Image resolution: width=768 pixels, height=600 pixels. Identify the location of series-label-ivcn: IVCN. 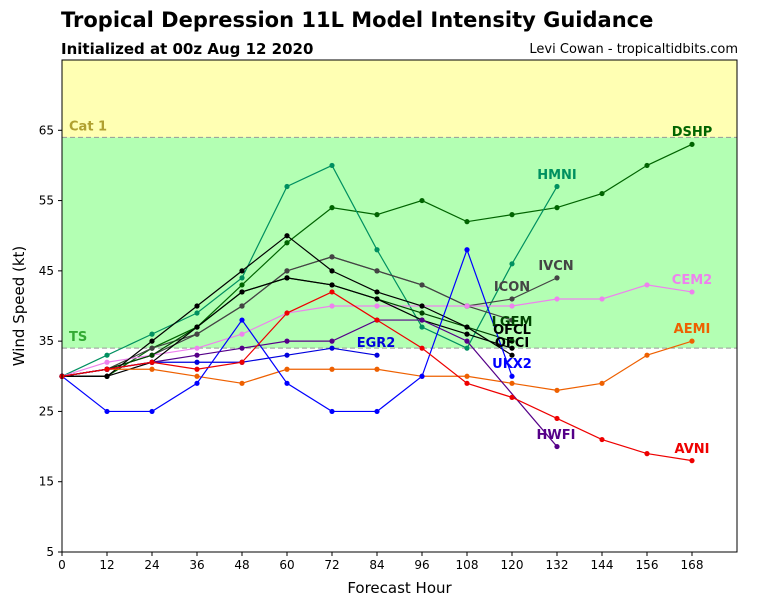
(555, 266).